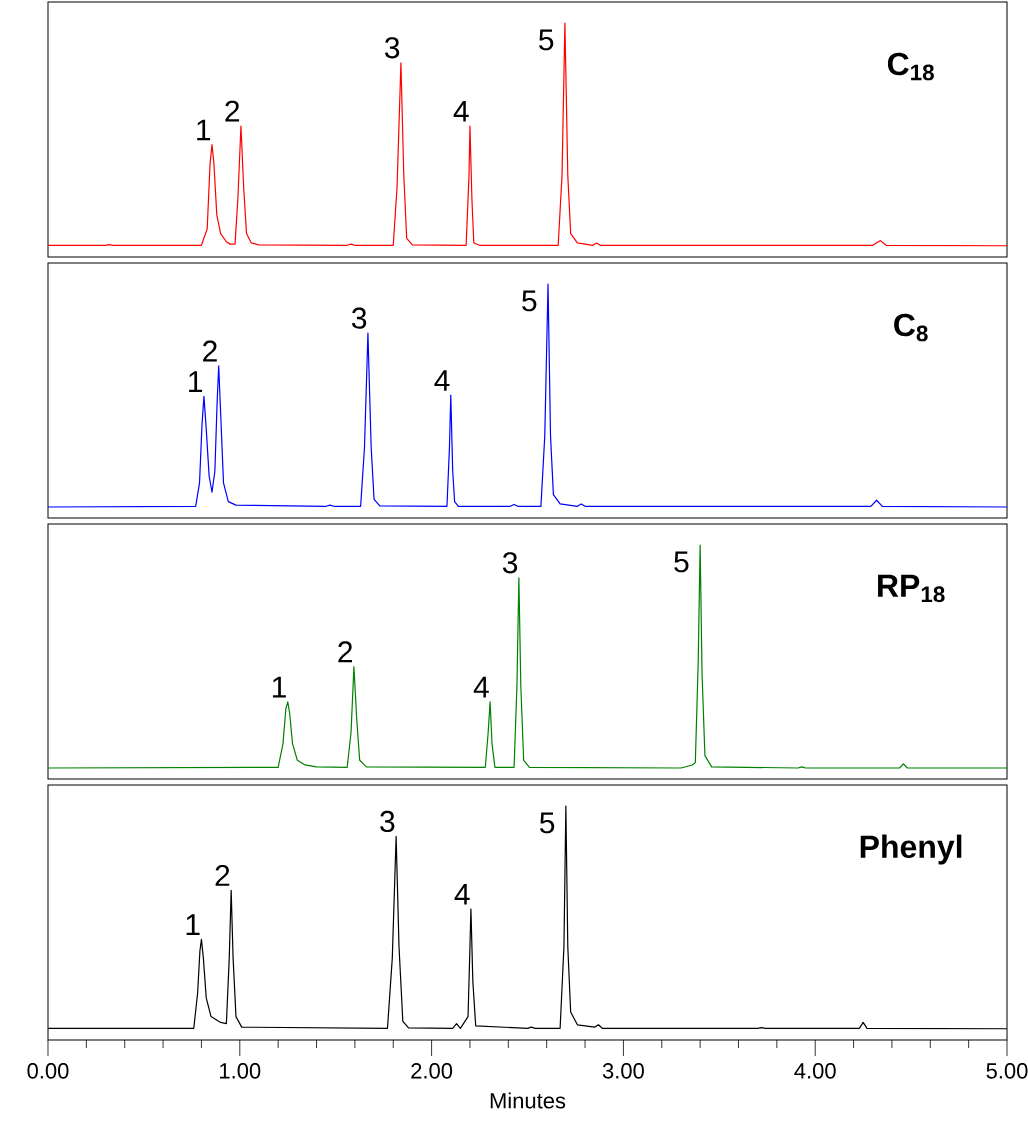 Image resolution: width=1028 pixels, height=1124 pixels. Describe the element at coordinates (815, 1071) in the screenshot. I see `x-tick-label: 4.00` at that location.